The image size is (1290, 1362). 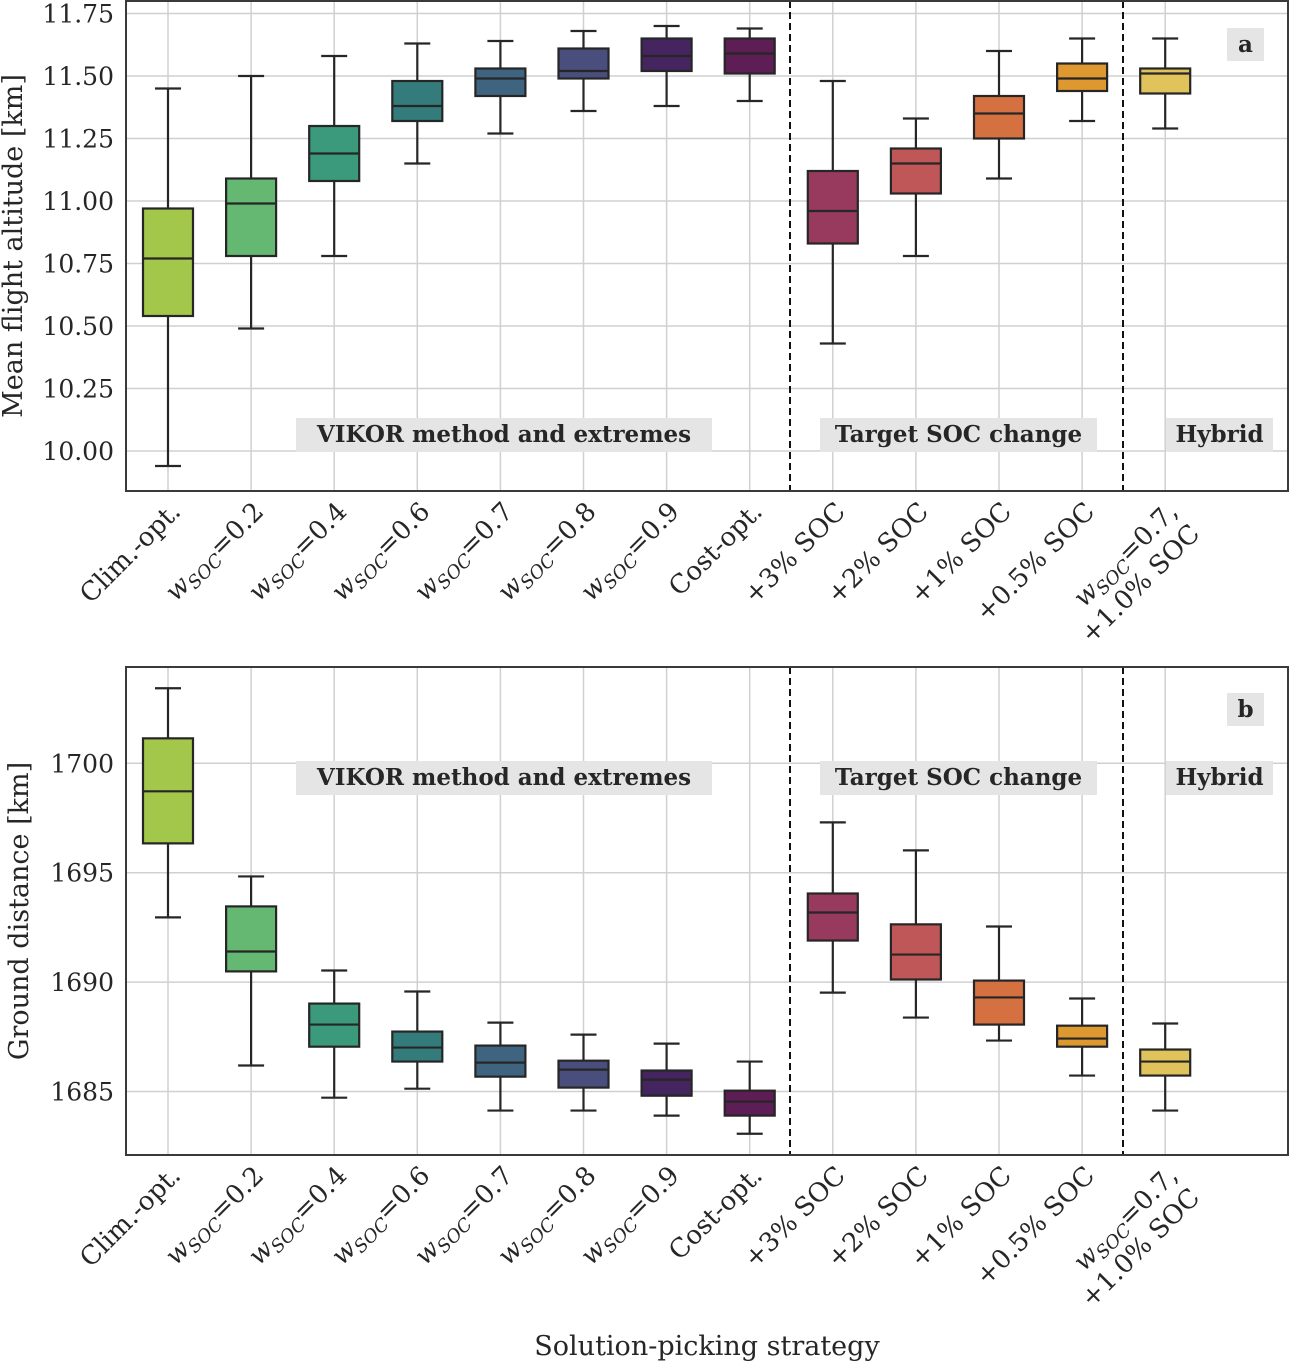 I want to click on panel-label: b, so click(x=1245, y=709).